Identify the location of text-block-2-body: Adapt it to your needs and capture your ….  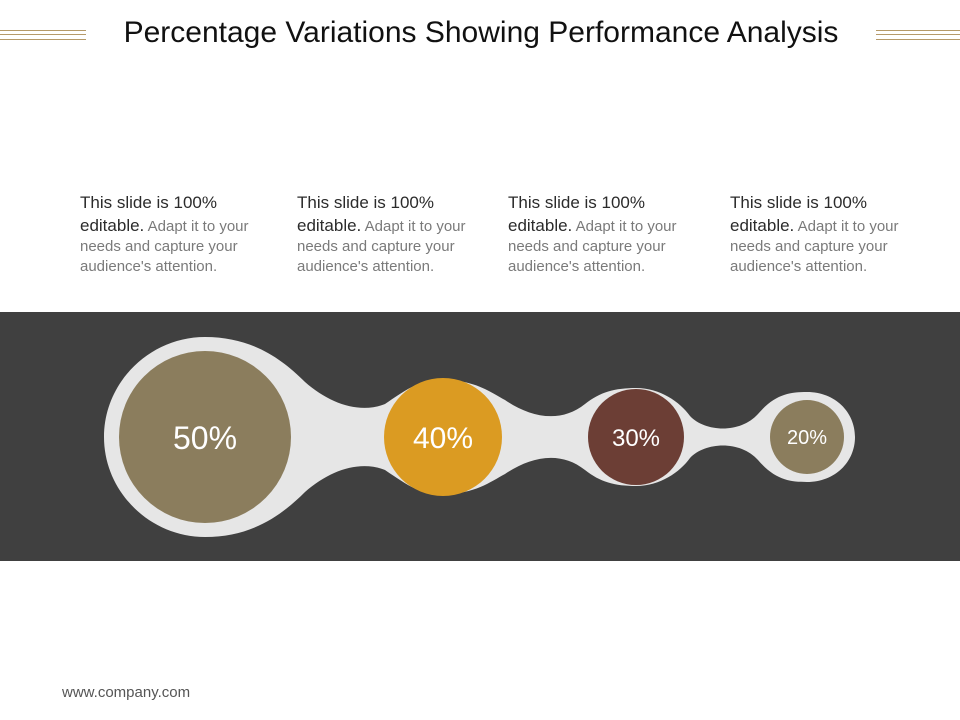
(381, 246).